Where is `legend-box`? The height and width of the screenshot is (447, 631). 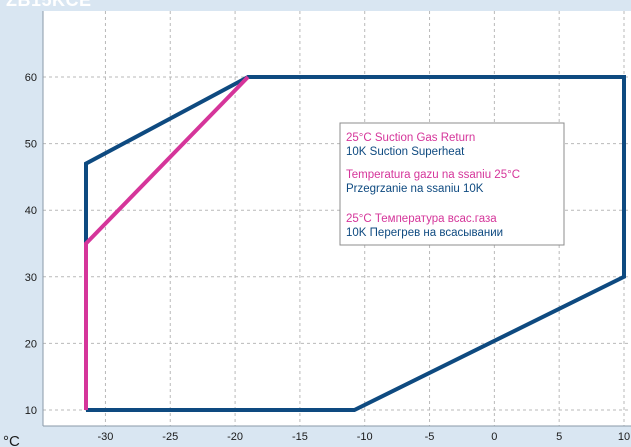 legend-box is located at coordinates (452, 184).